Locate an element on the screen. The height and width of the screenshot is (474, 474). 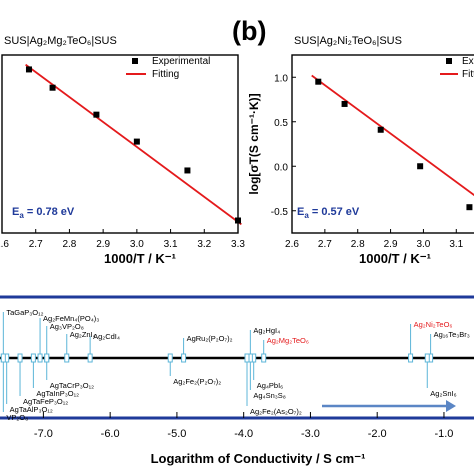
material-label: Ag₂Fe₂(As₂O₇)₂ is located at coordinates (276, 411).